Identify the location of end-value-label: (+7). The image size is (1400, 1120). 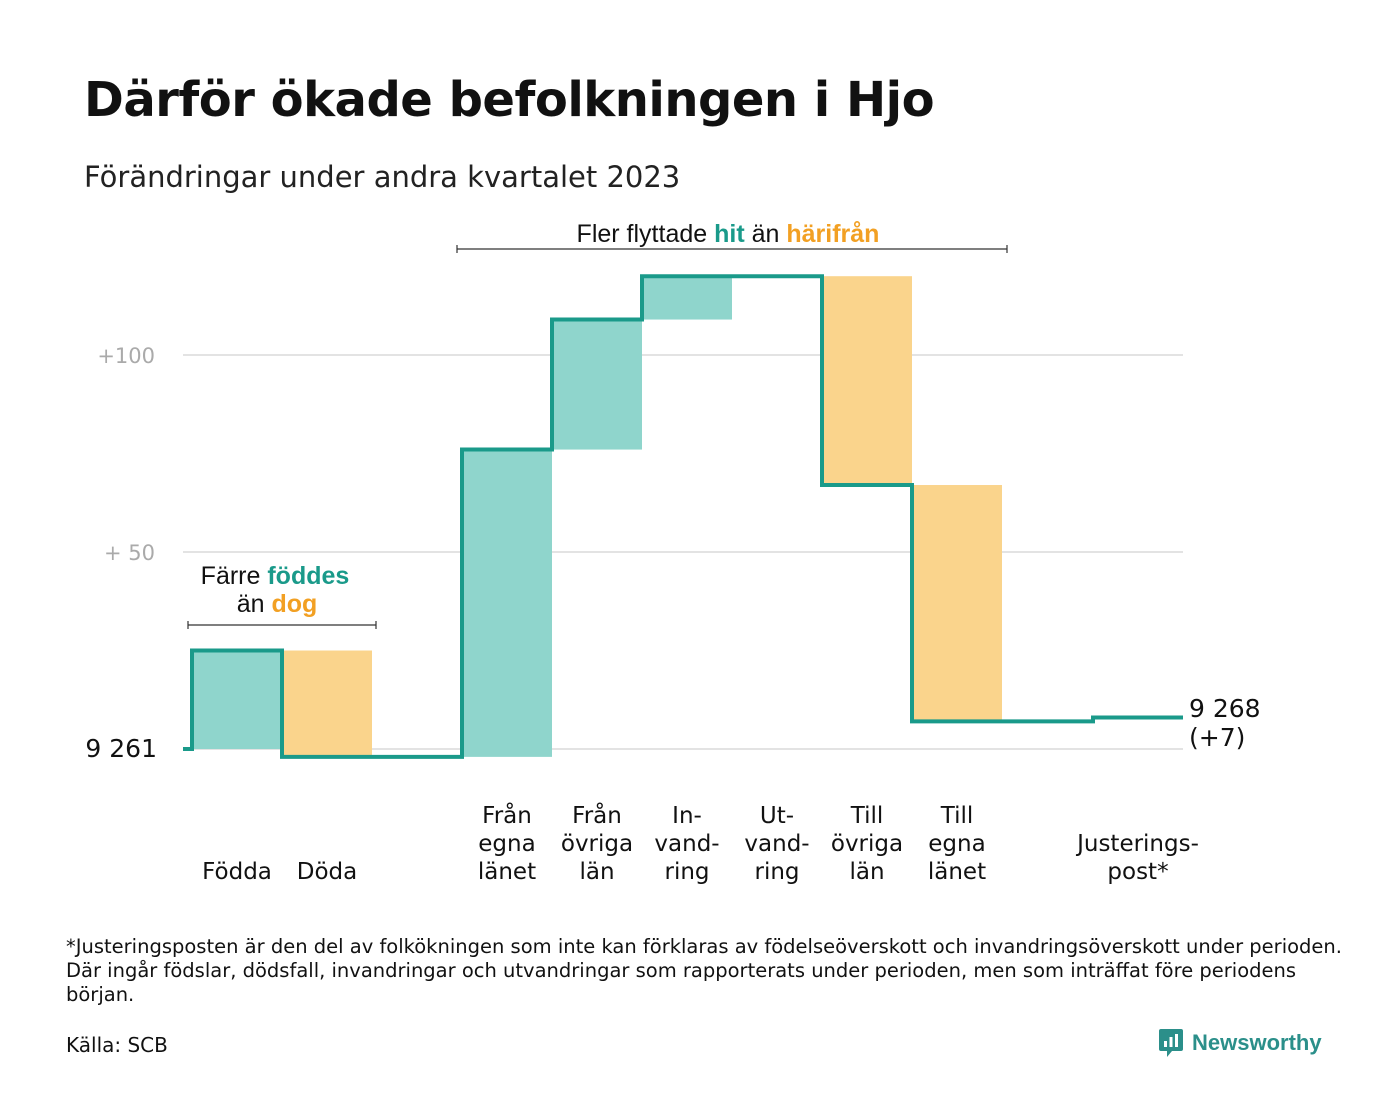
(1217, 737).